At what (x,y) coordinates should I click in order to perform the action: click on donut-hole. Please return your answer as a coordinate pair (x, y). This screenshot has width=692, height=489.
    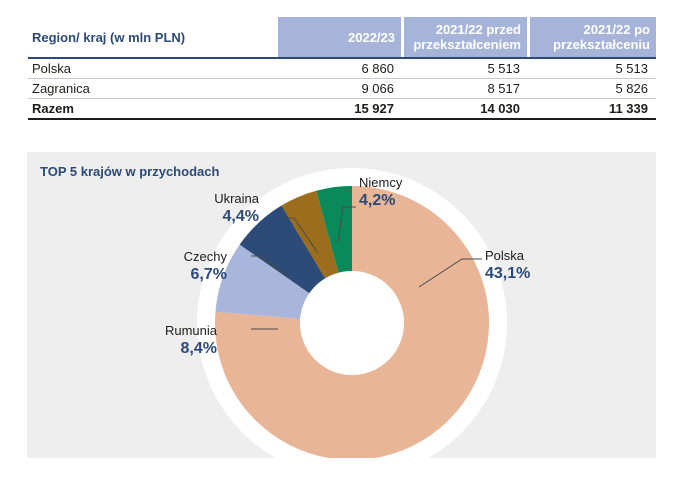
    Looking at the image, I should click on (352, 323).